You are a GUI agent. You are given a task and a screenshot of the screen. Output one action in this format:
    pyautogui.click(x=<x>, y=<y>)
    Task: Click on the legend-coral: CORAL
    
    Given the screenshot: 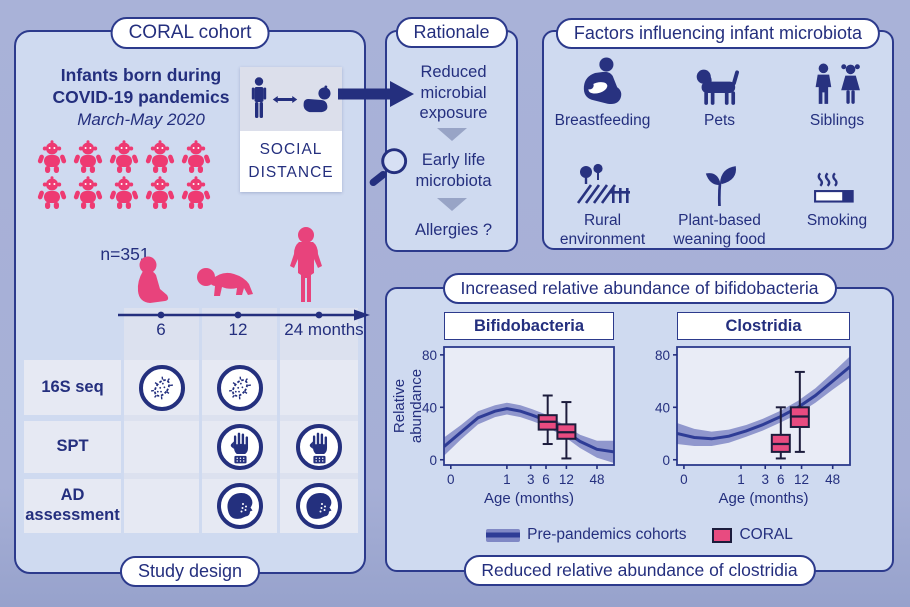 What is the action you would take?
    pyautogui.click(x=752, y=535)
    